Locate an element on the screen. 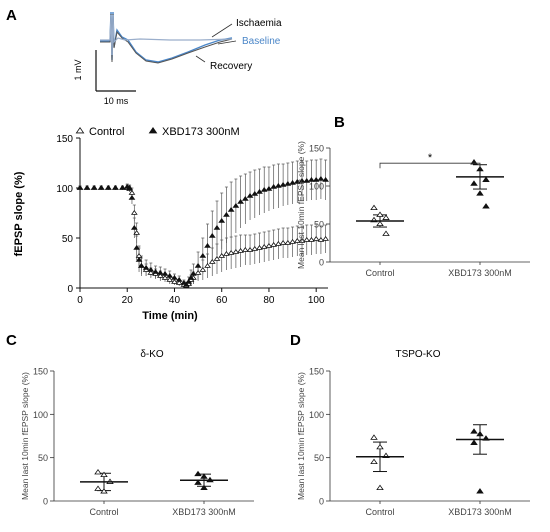  y-axis-label: fEPSP slope (%) is located at coordinates (19, 213).